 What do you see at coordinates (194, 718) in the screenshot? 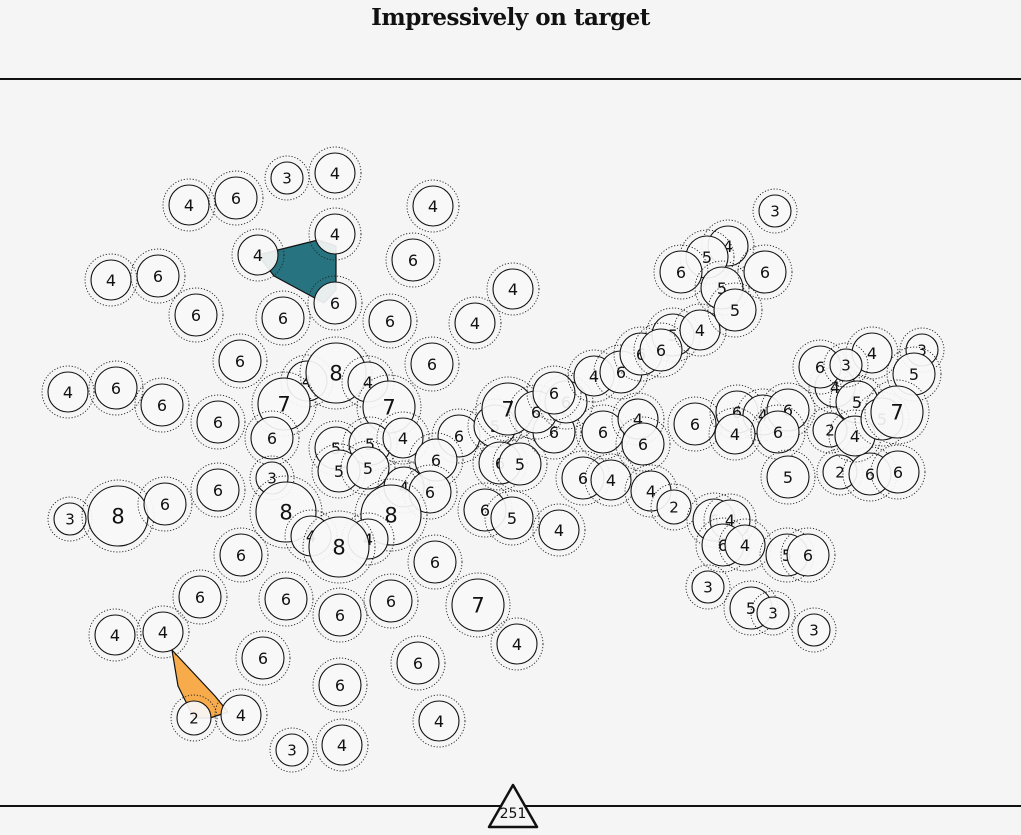
I see `board-node: 2` at bounding box center [194, 718].